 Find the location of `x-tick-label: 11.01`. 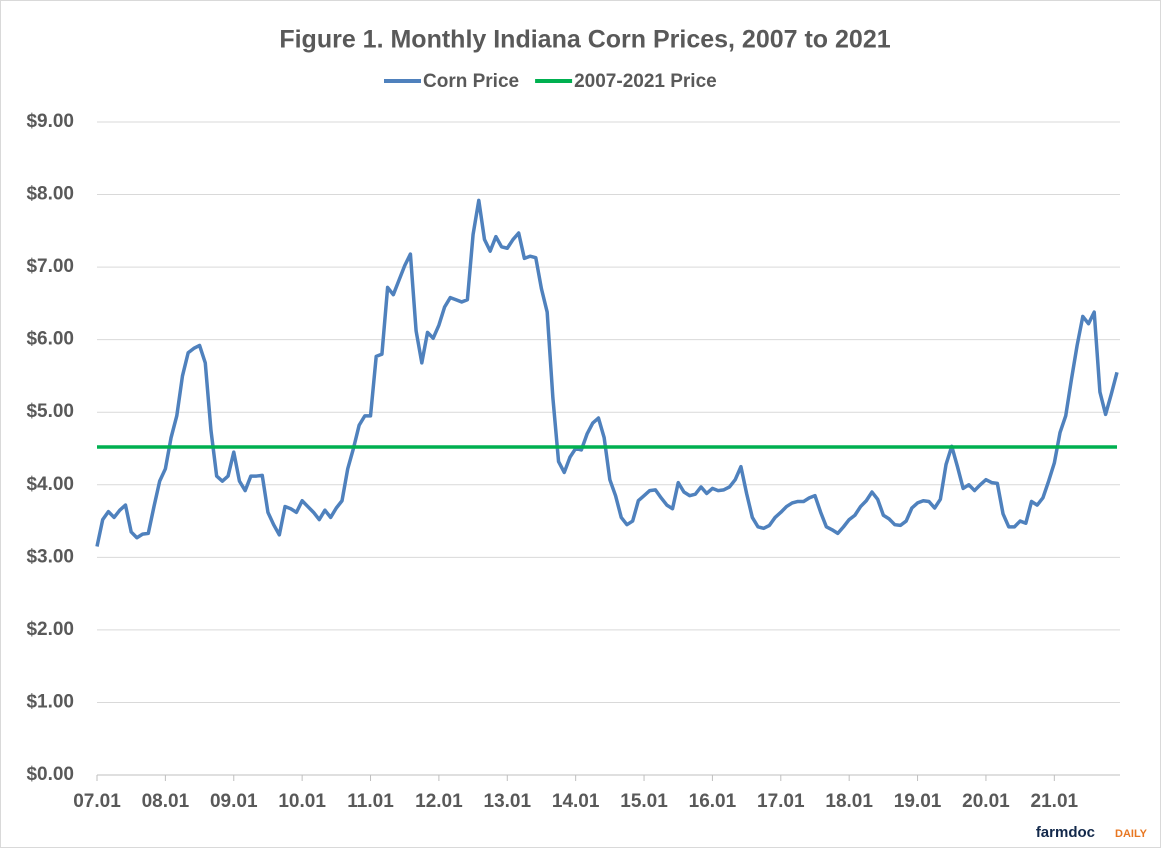

x-tick-label: 11.01 is located at coordinates (370, 801).